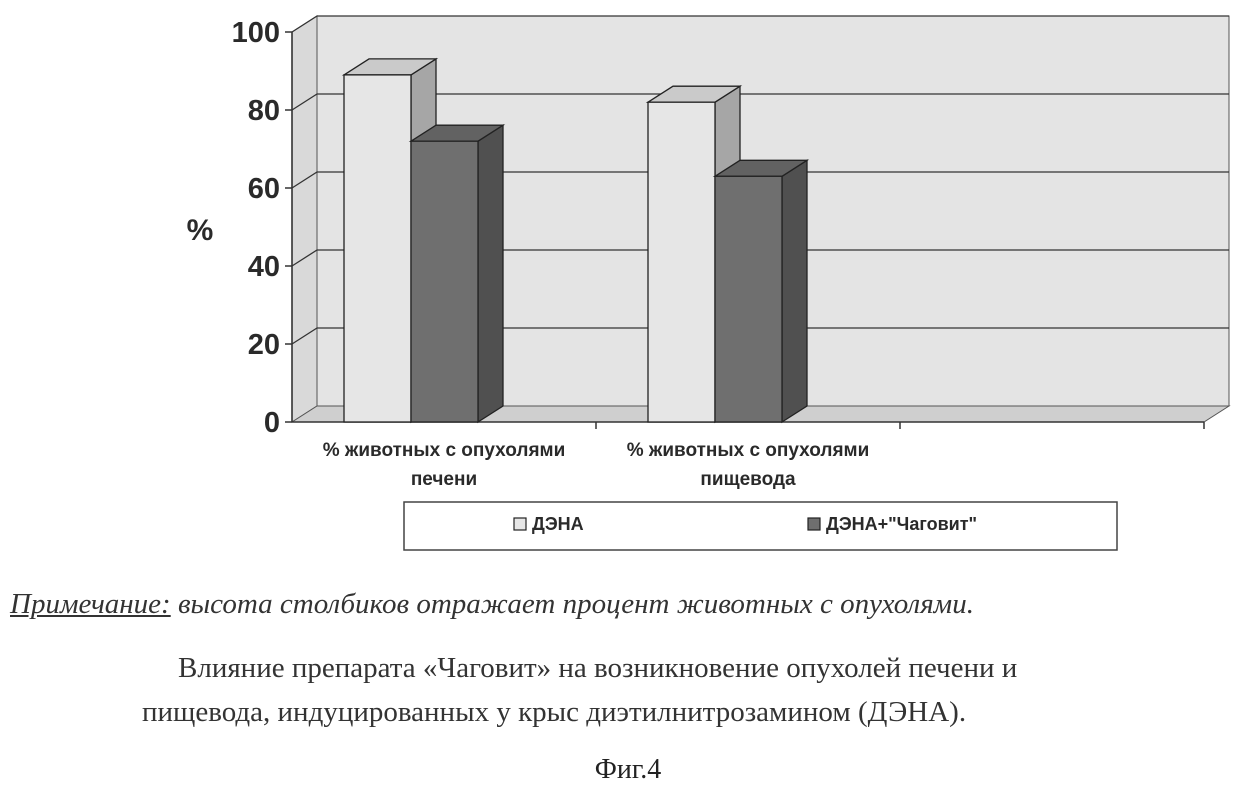  Describe the element at coordinates (304, 219) in the screenshot. I see `side-wall` at that location.